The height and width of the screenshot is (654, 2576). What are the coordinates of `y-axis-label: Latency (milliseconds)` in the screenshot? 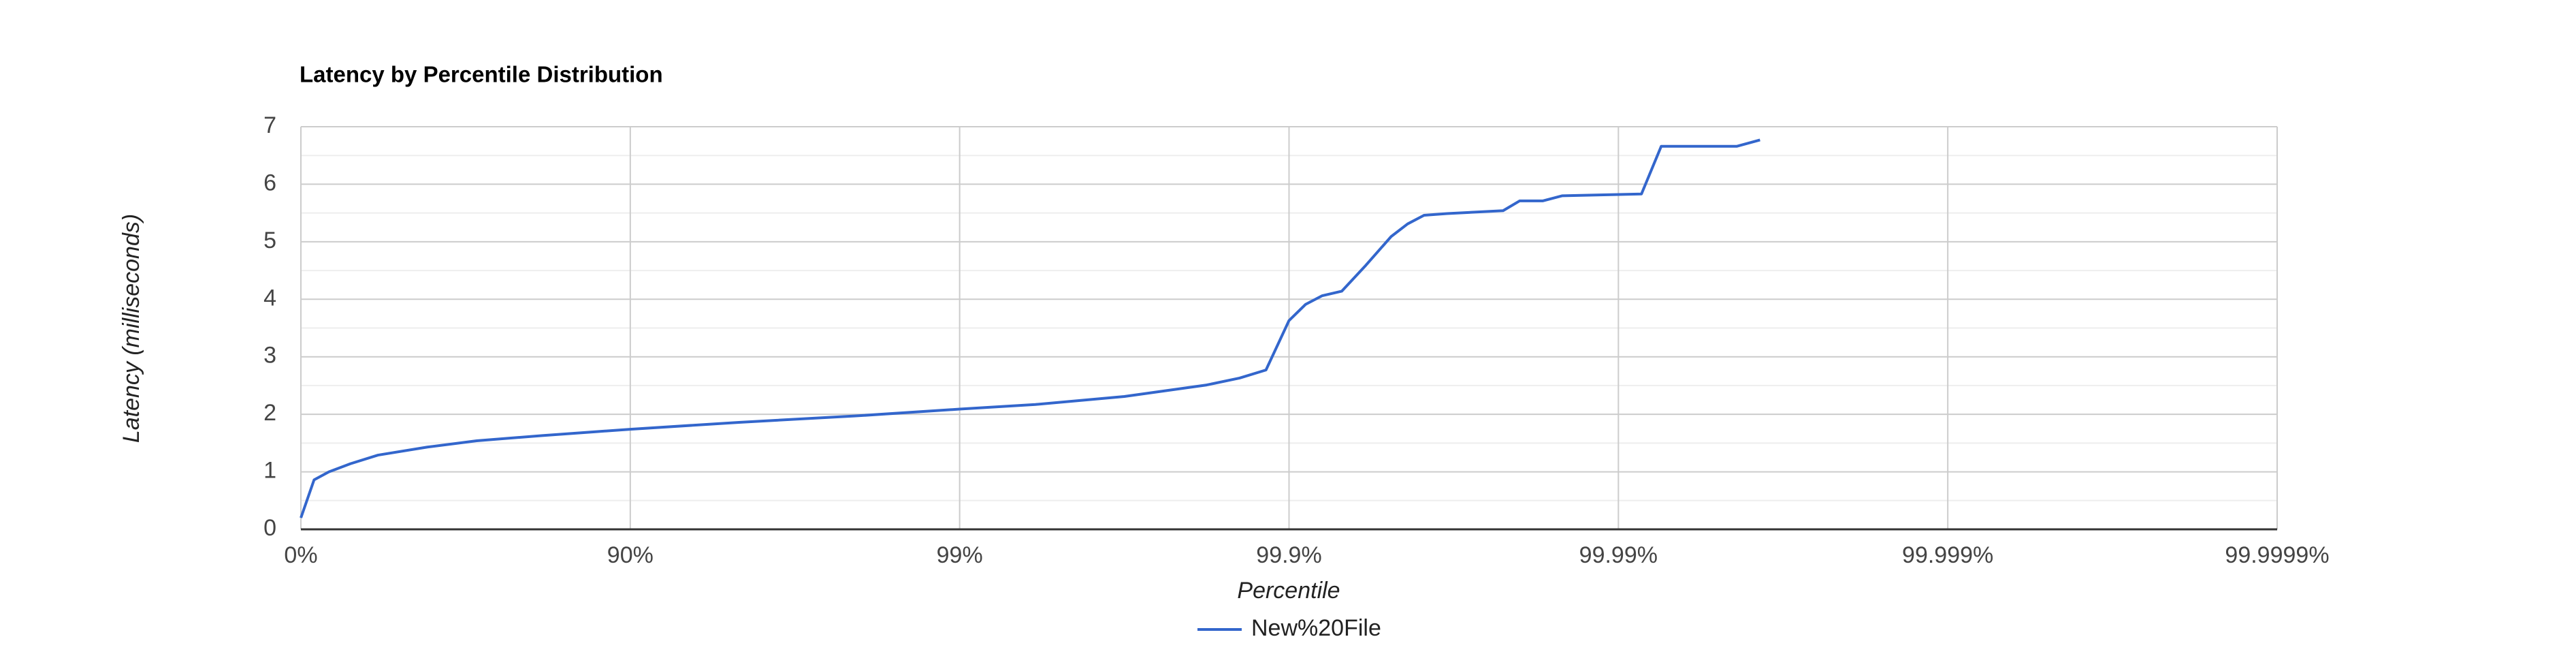 It's located at (131, 328).